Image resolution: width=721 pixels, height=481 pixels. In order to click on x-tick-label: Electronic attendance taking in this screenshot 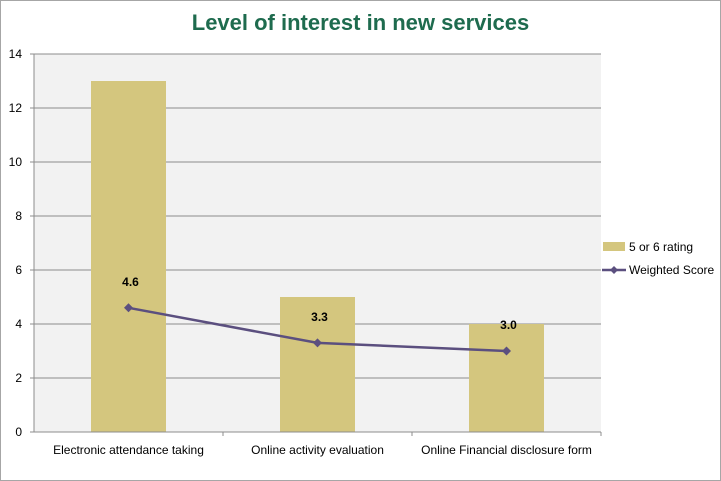, I will do `click(128, 450)`.